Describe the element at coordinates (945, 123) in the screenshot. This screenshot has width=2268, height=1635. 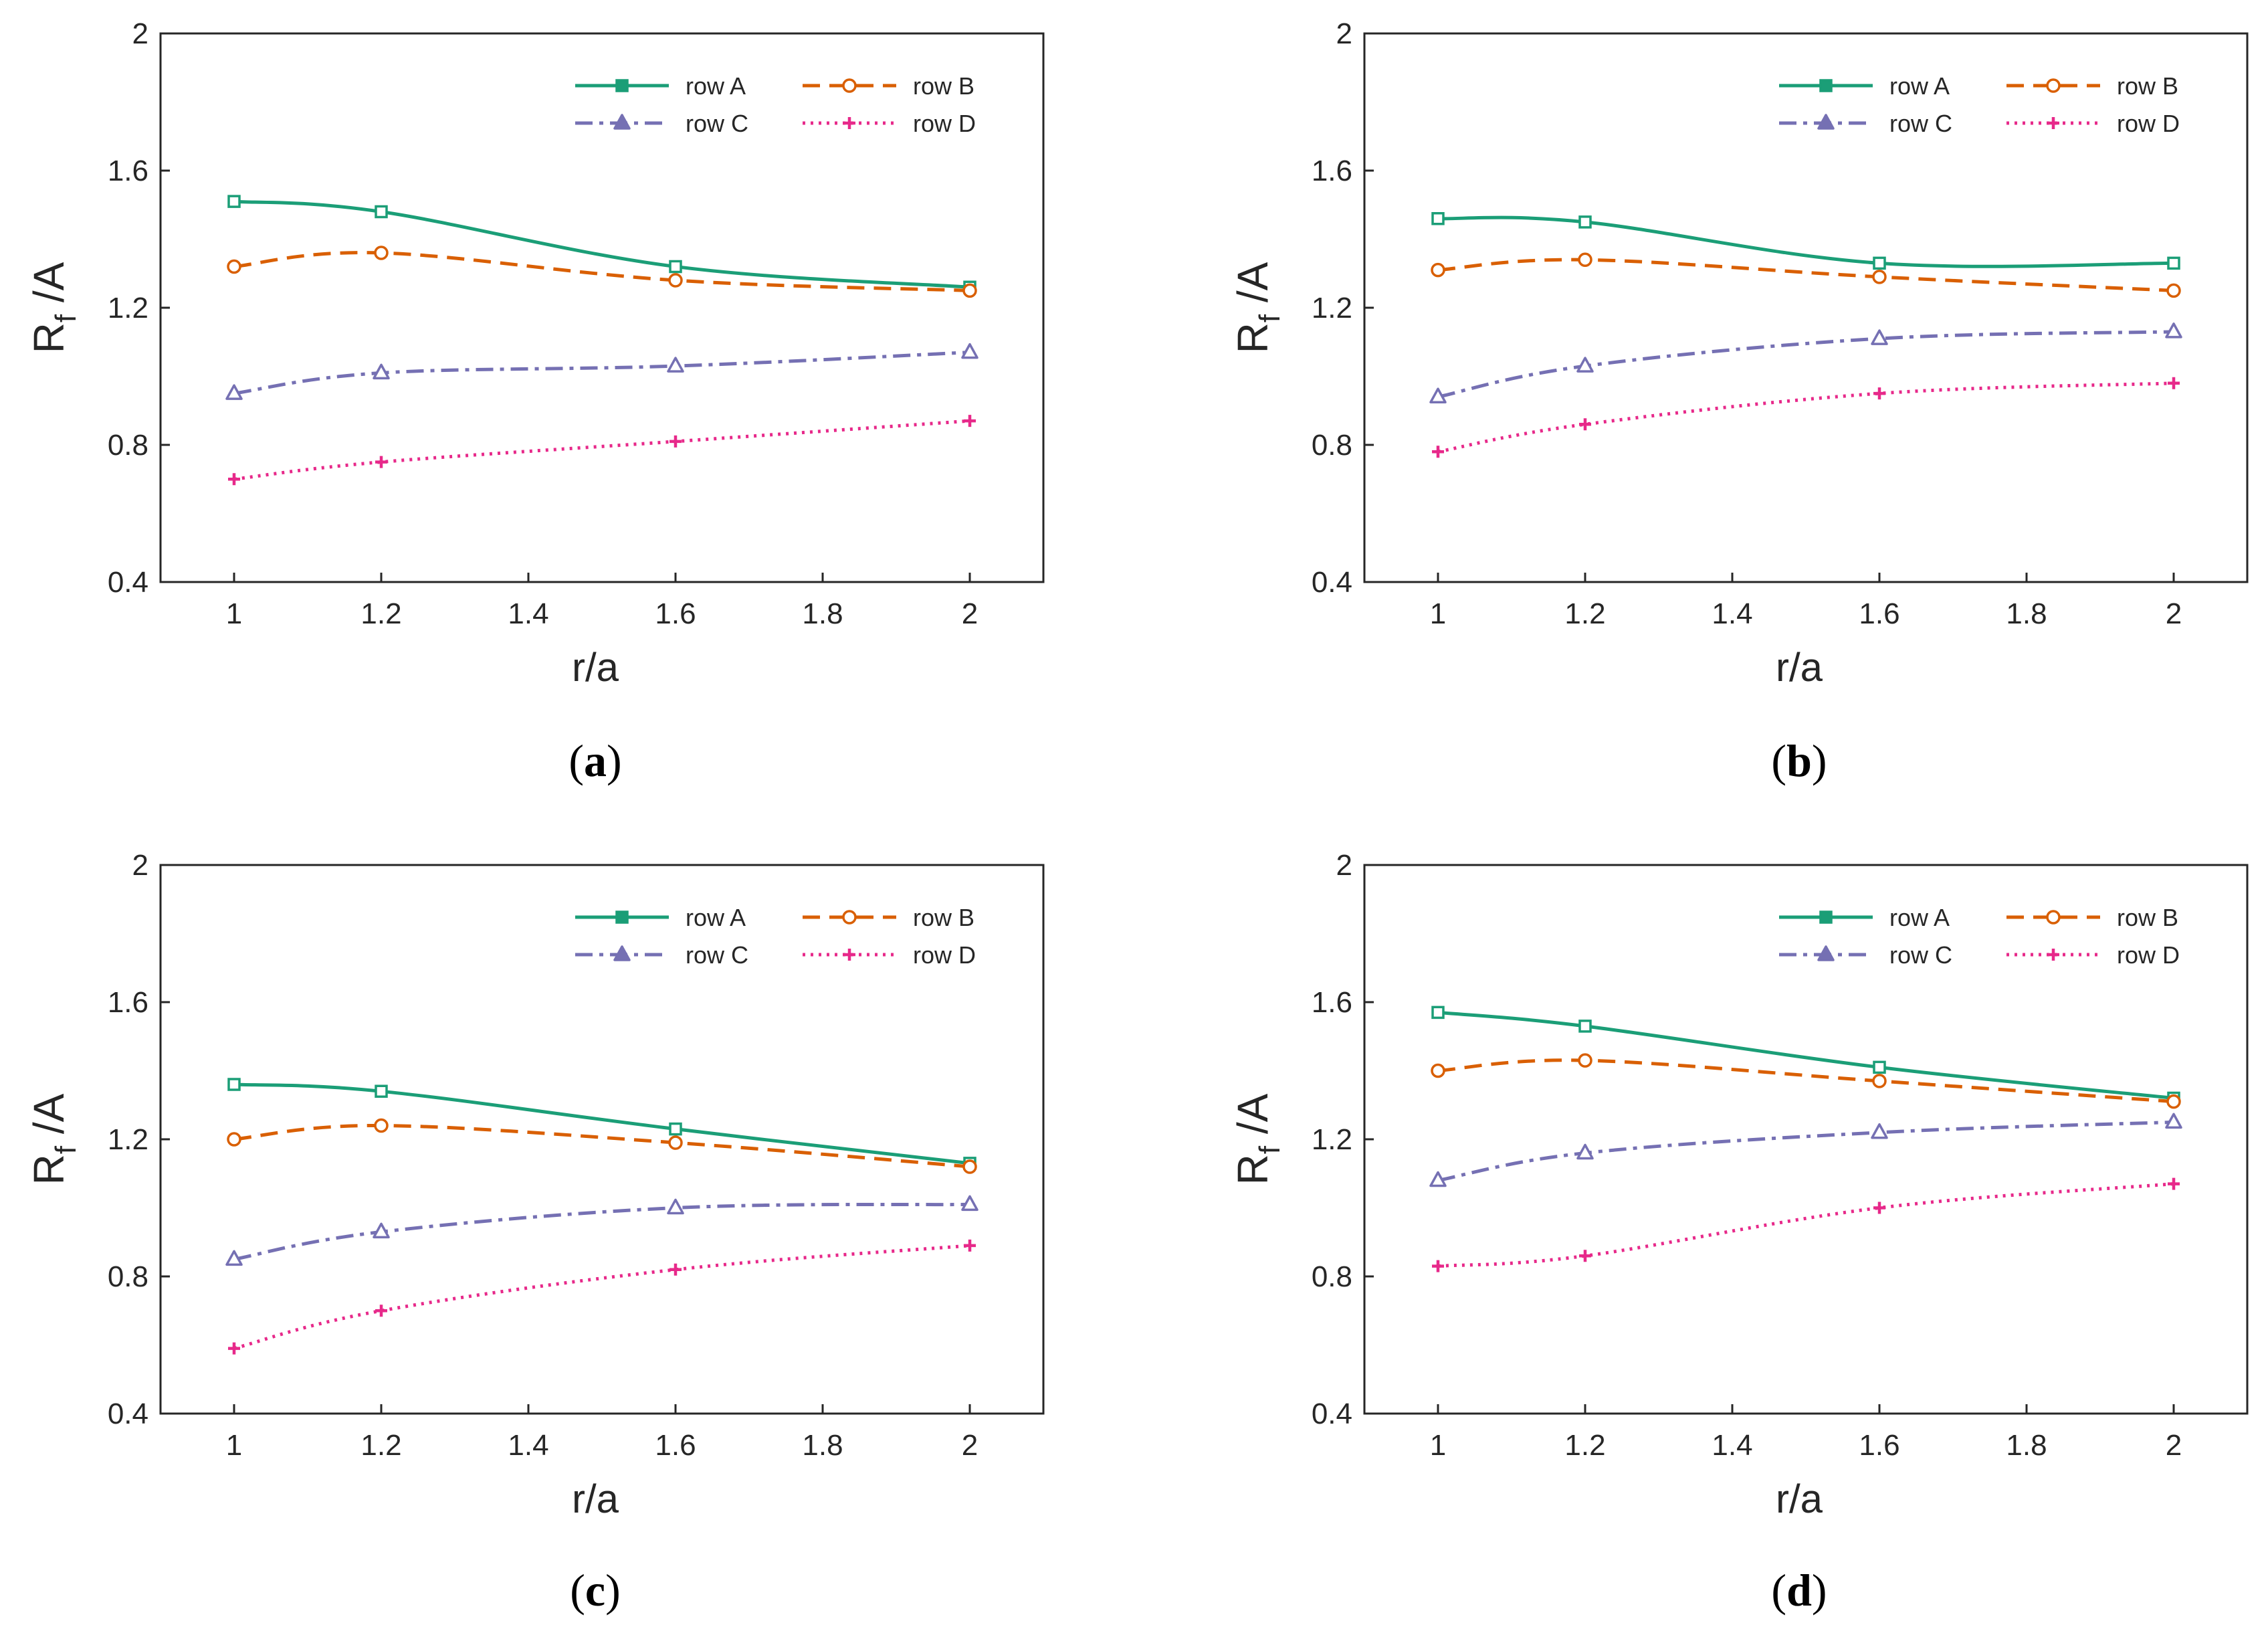
I see `legend-label: row D` at that location.